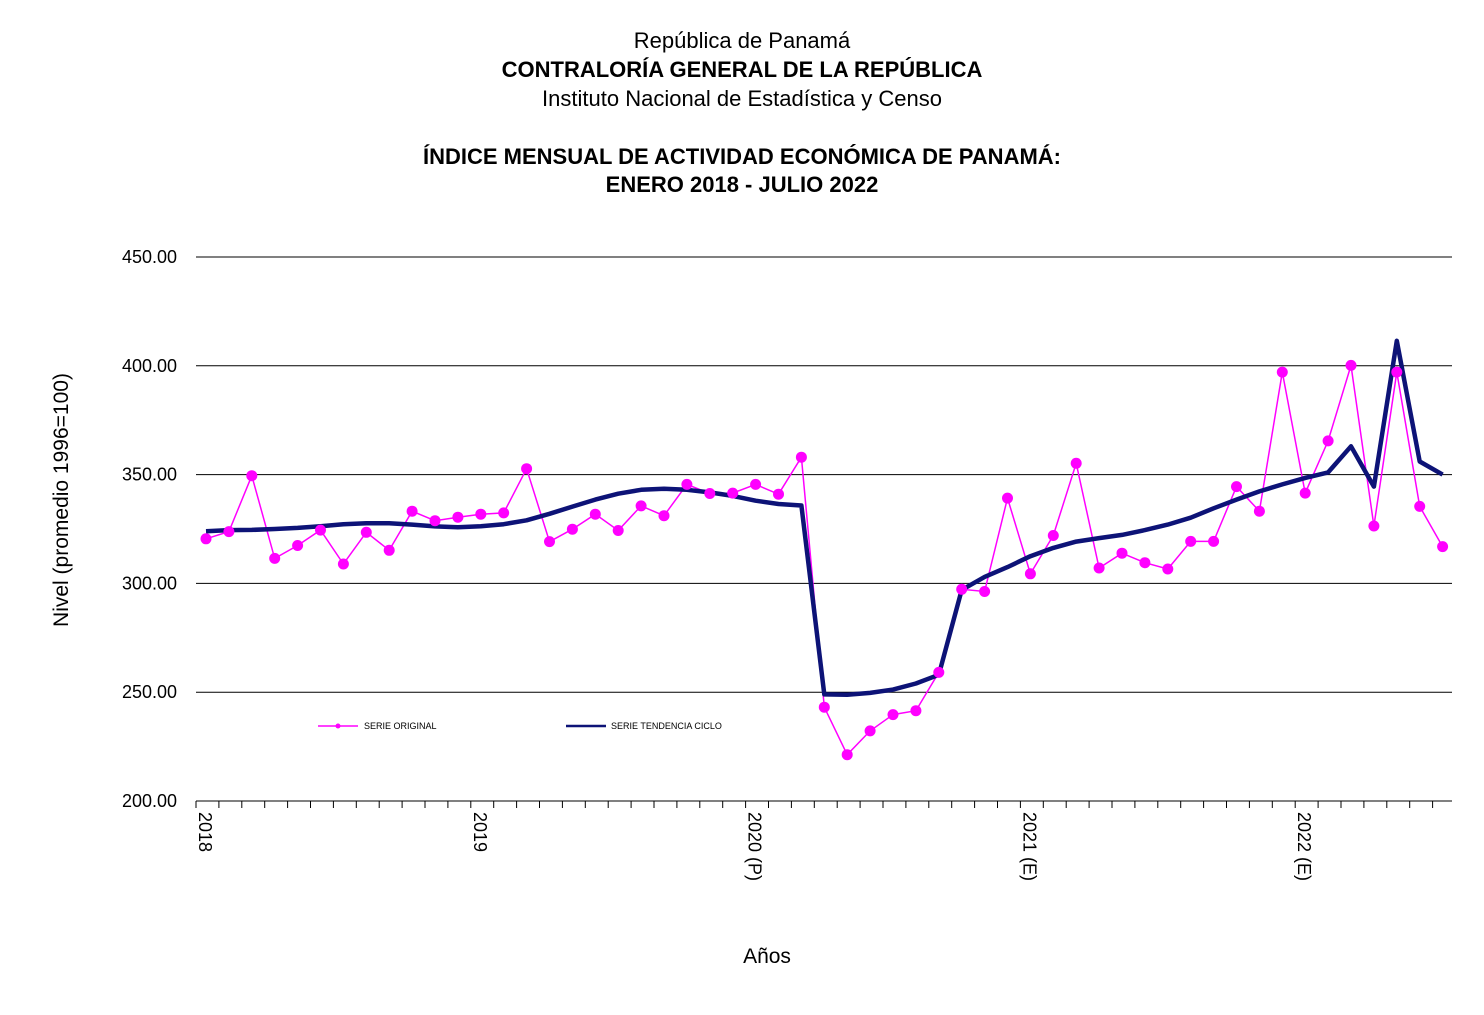 The width and height of the screenshot is (1484, 1015). Describe the element at coordinates (61, 500) in the screenshot. I see `y-axis-label: Nivel (promedio 1996=100)` at that location.